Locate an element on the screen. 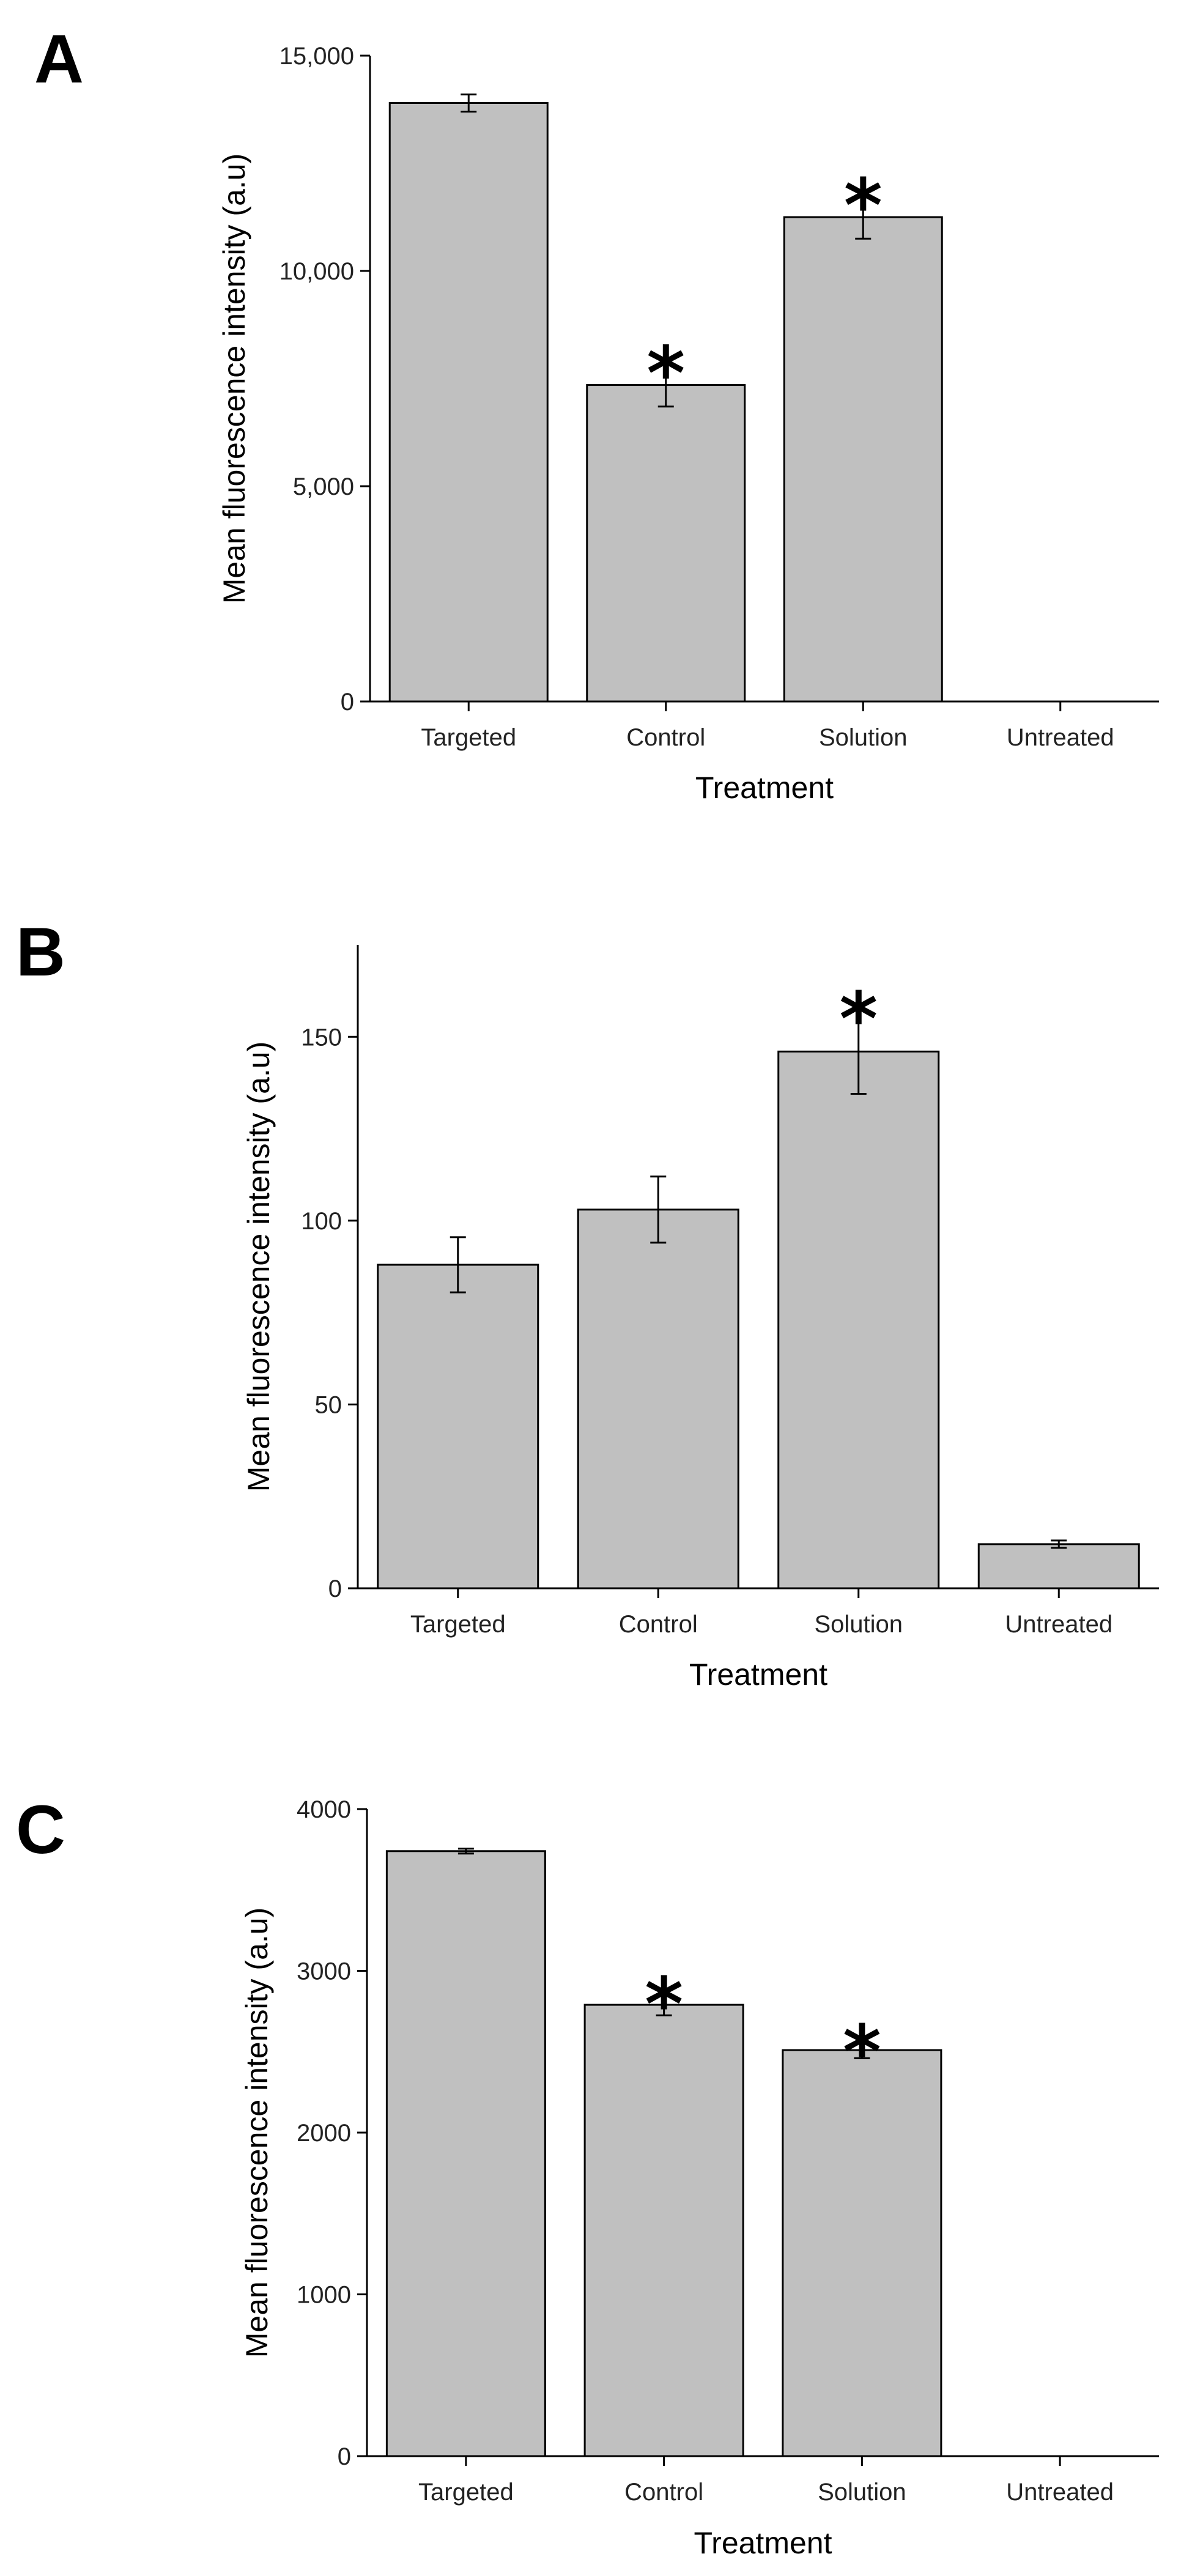 This screenshot has height=2576, width=1203. panel-letter: A is located at coordinates (59, 59).